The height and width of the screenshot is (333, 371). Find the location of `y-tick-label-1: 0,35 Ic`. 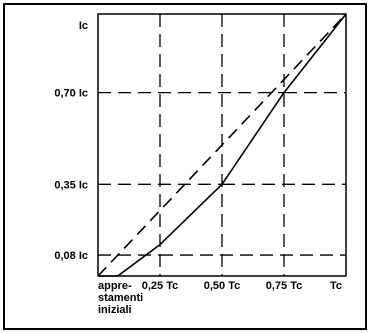

y-tick-label-1: 0,35 Ic is located at coordinates (71, 185).